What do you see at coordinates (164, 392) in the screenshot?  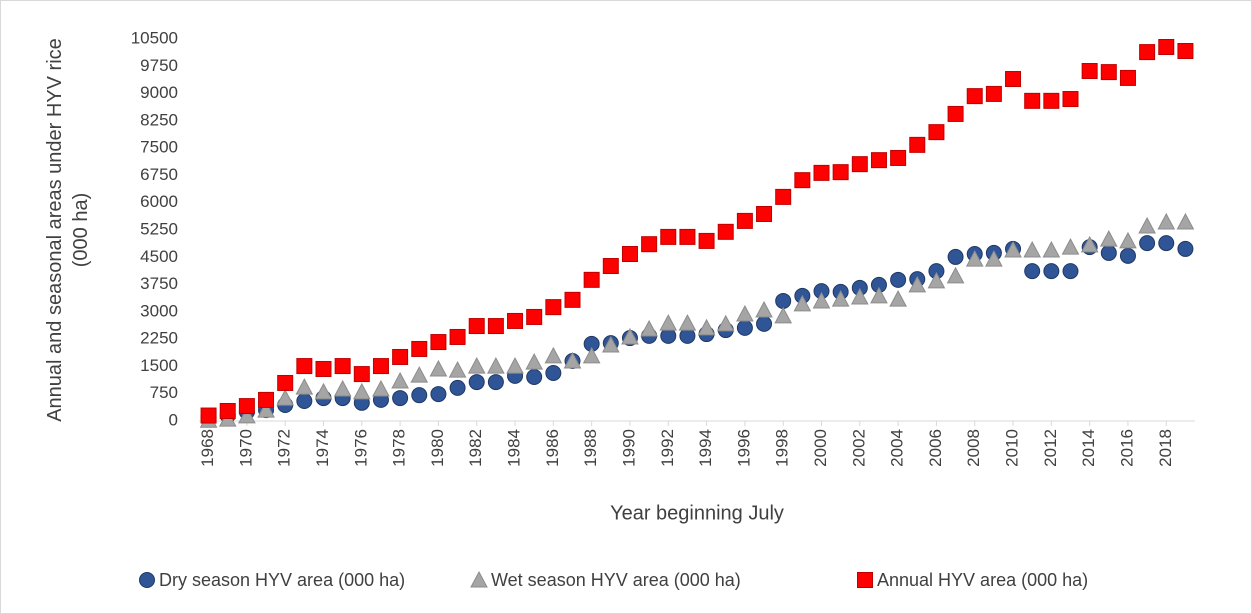 I see `y-tick-label: 750` at bounding box center [164, 392].